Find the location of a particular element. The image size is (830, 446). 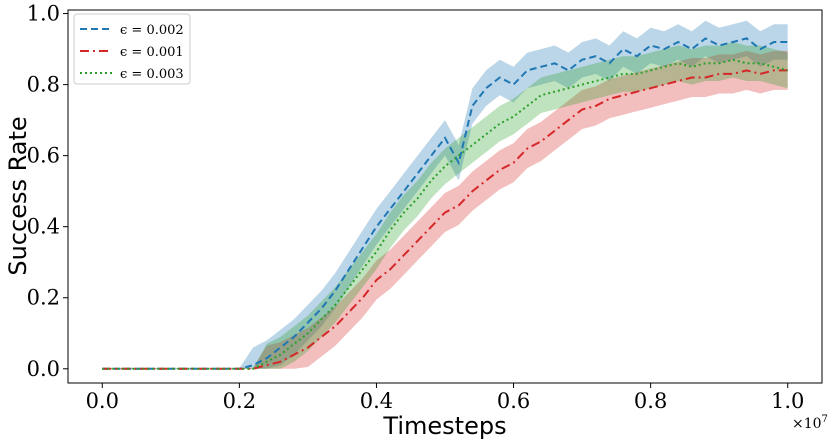

y-tick-label: 0.6 is located at coordinates (43, 156).